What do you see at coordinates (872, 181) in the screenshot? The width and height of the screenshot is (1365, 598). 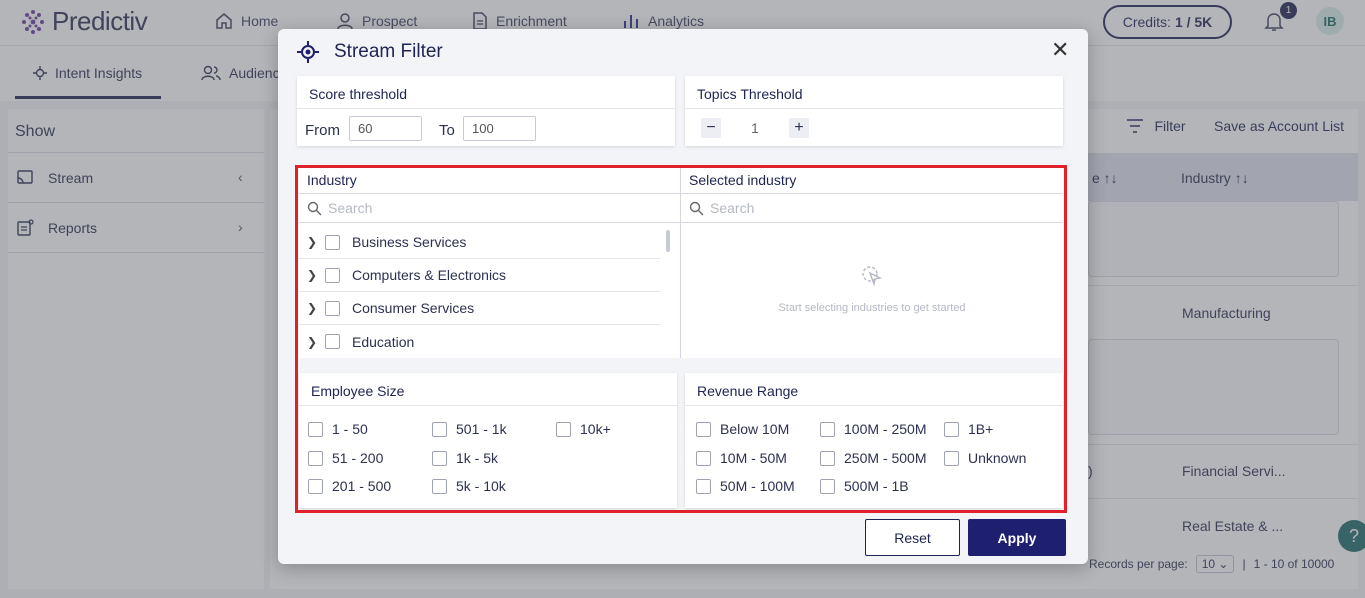 I see `selected-industry-title: Selected industry` at bounding box center [872, 181].